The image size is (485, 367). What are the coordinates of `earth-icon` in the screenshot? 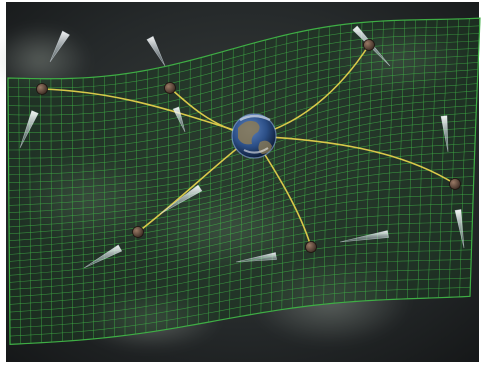 It's located at (254, 136).